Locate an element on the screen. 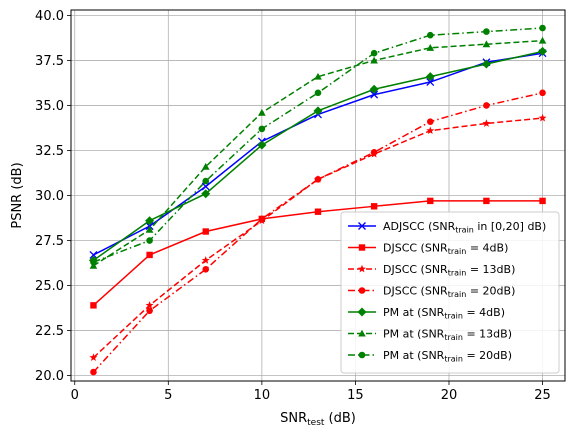 The width and height of the screenshot is (575, 437). legend-label-rest: = 4dB) is located at coordinates (484, 312).